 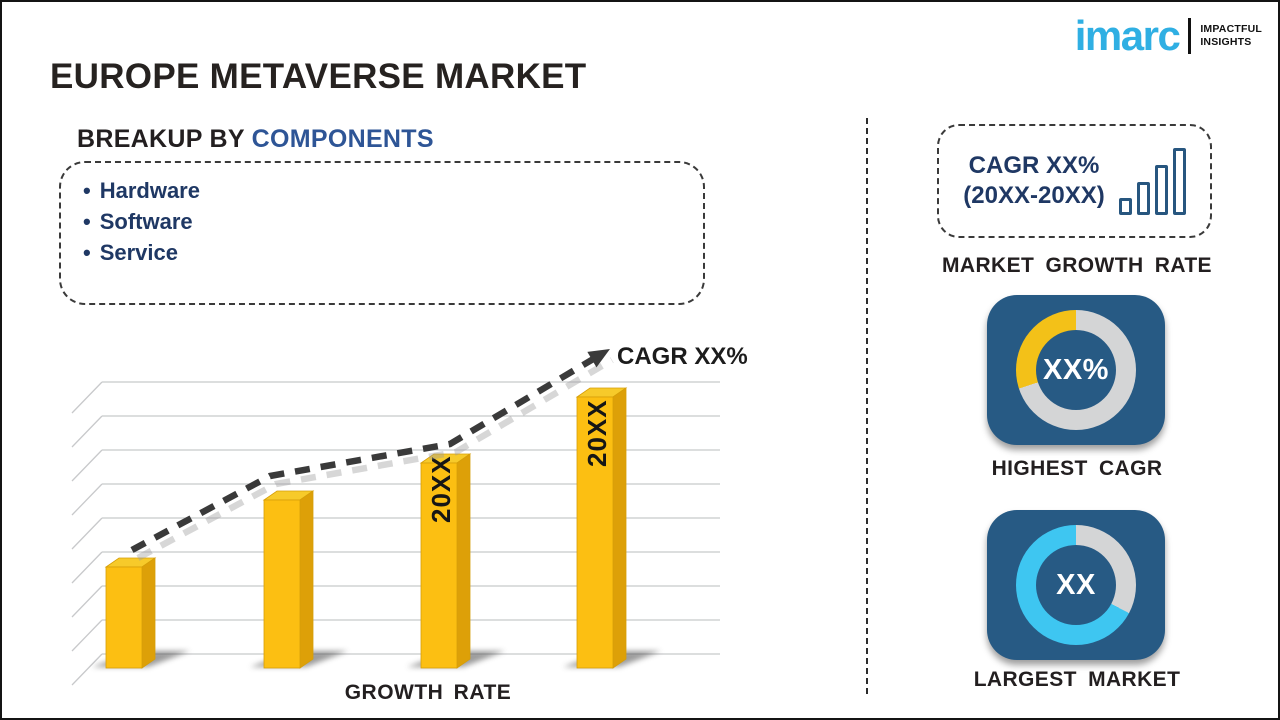 What do you see at coordinates (1231, 29) in the screenshot?
I see `logo-tagline-line1: IMPACTFUL` at bounding box center [1231, 29].